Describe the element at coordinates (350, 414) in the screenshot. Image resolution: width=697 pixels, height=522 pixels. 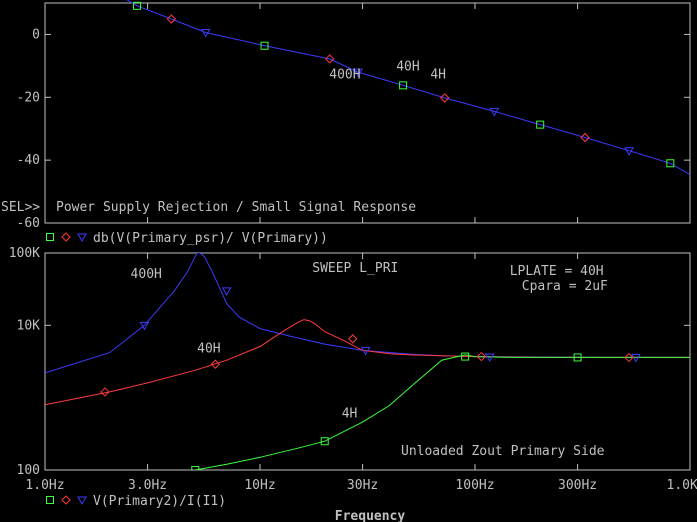
I see `bottom-plot-annotation: 4H` at that location.